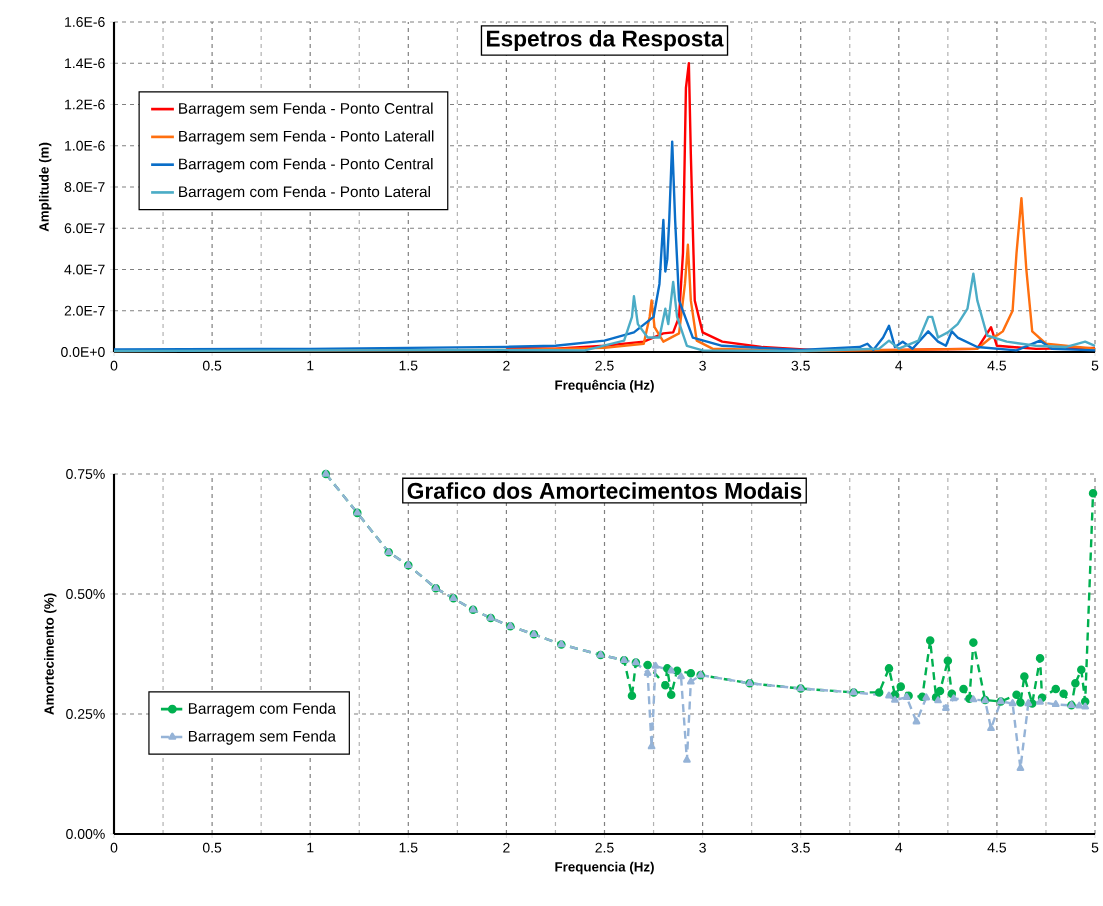  Describe the element at coordinates (262, 709) in the screenshot. I see `legend-label: Barragem com Fenda` at that location.